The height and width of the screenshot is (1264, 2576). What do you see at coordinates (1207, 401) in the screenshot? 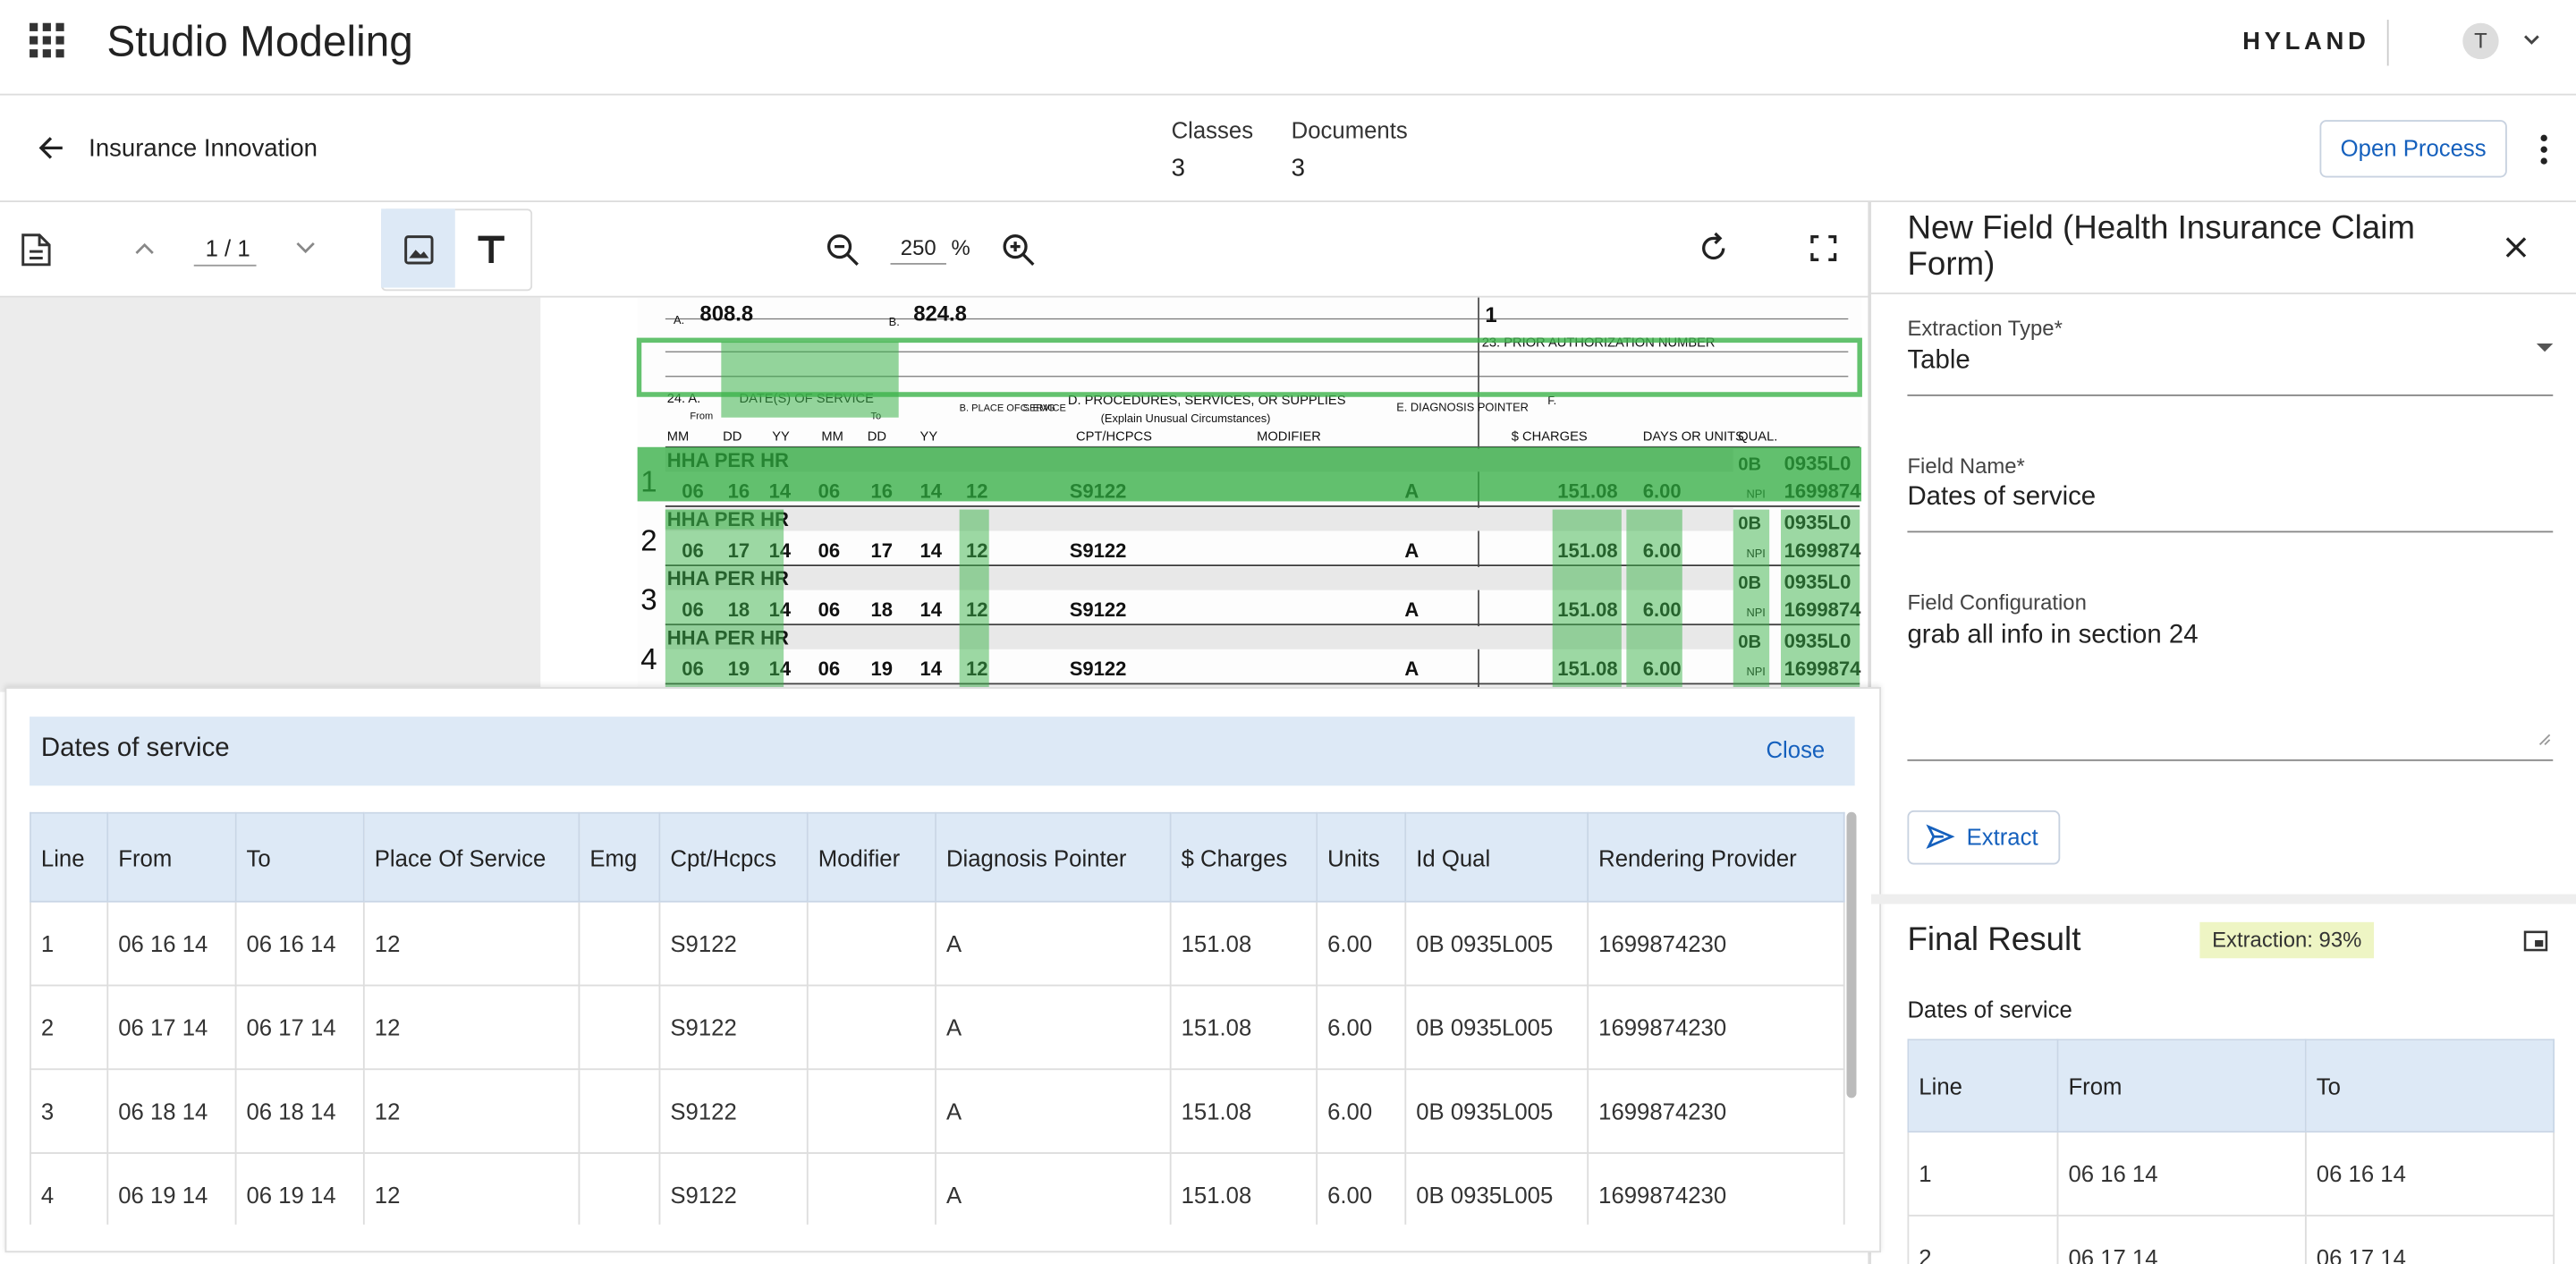
I see `scan-text: D. PROCEDURES, SERVICES, OR SUPPLIES` at bounding box center [1207, 401].